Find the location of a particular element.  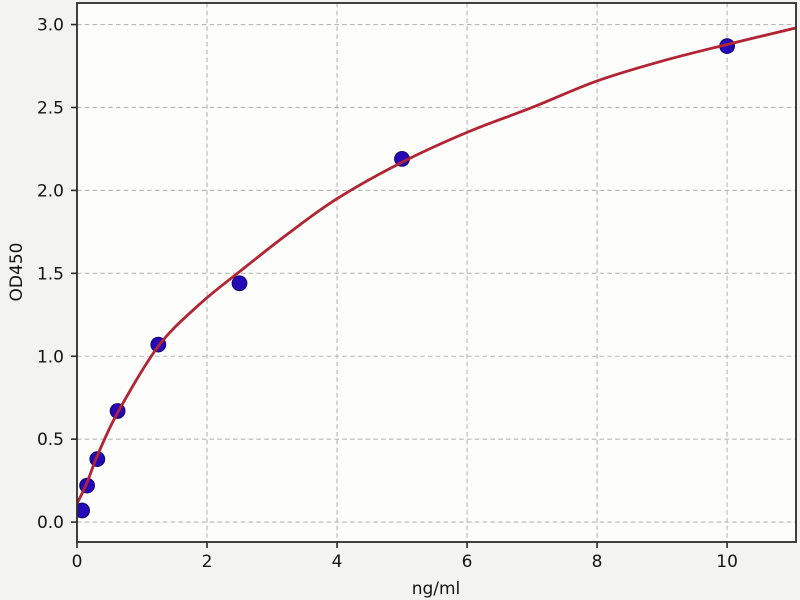

y-tick-label: 0.5 is located at coordinates (50, 440).